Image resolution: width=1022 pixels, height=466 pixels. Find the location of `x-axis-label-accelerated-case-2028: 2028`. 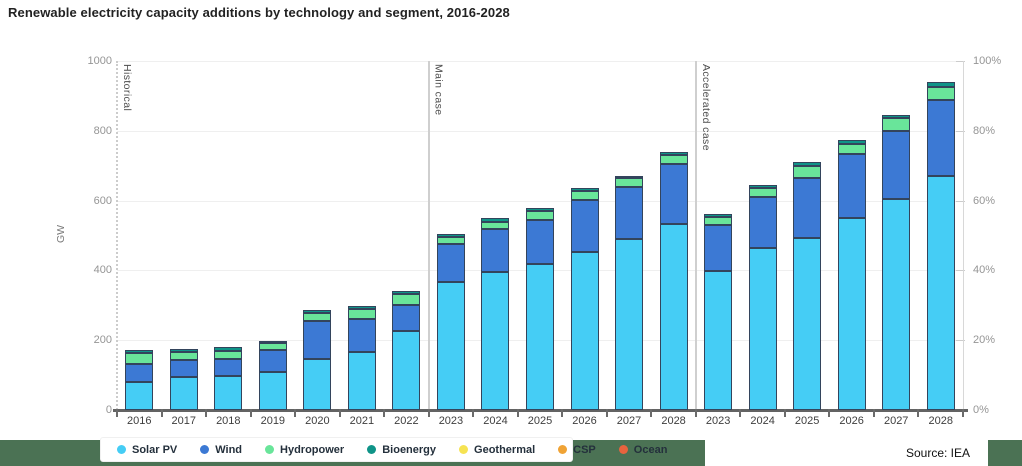

x-axis-label-accelerated-case-2028: 2028 is located at coordinates (940, 421).